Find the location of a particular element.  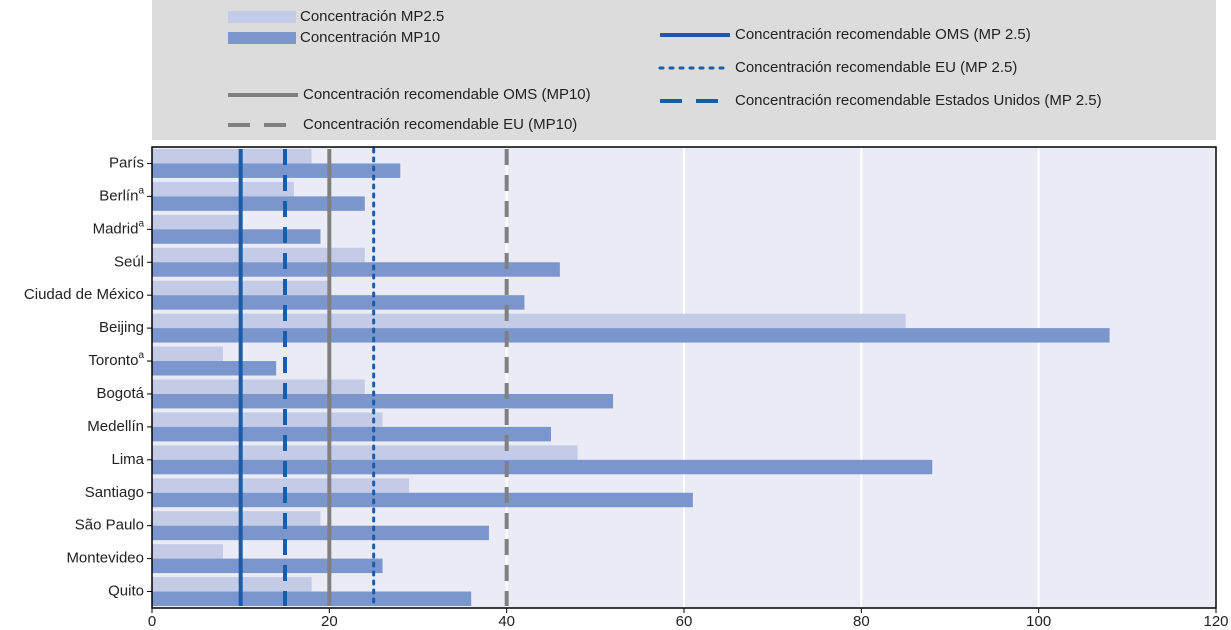

y-tick-label: Lima is located at coordinates (127, 459).